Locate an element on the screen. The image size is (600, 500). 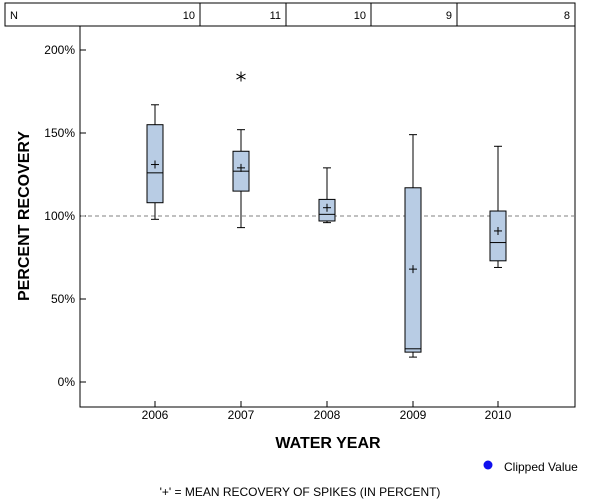
x-axis-title: WATER YEAR is located at coordinates (328, 443).